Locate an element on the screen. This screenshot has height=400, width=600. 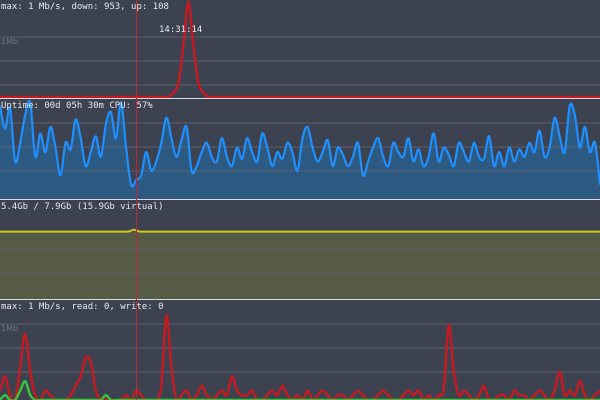
network-title: max: 1 Mb/s, down: 953, up: 108 is located at coordinates (85, 7).